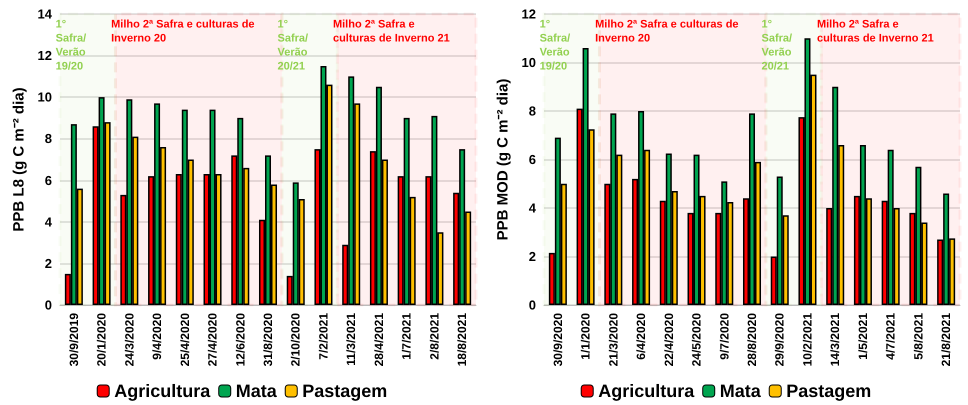 The image size is (968, 405). Describe the element at coordinates (45, 14) in the screenshot. I see `y-tick-label: 14` at that location.